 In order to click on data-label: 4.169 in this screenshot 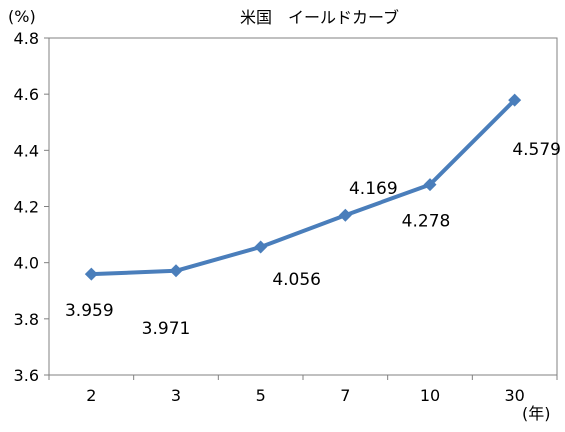, I will do `click(373, 189)`.